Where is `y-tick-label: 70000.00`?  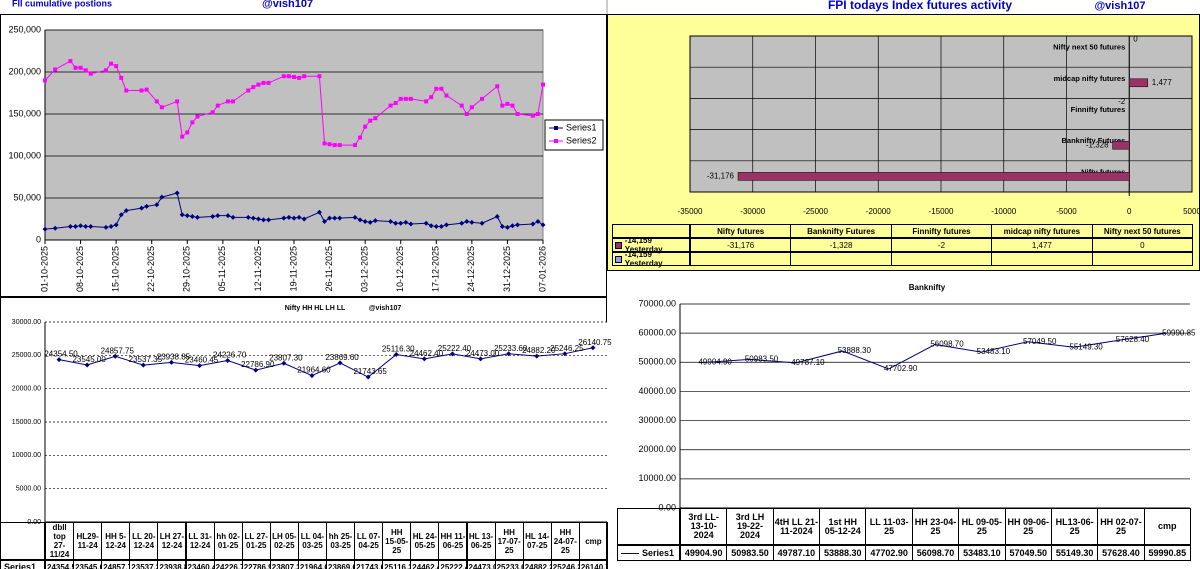
y-tick-label: 70000.00 is located at coordinates (657, 303).